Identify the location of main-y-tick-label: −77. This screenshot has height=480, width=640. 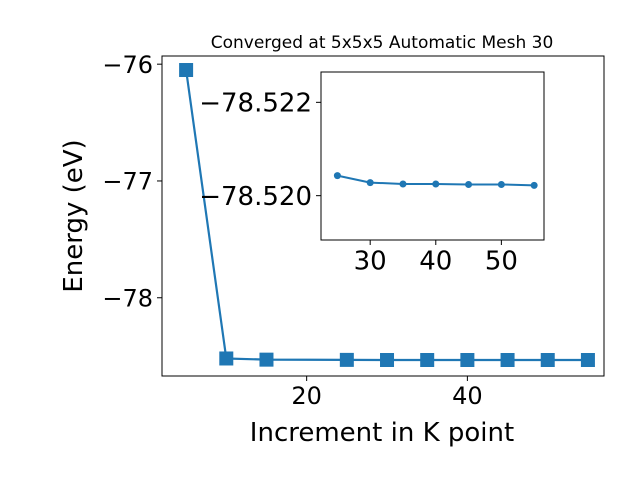
(127, 182).